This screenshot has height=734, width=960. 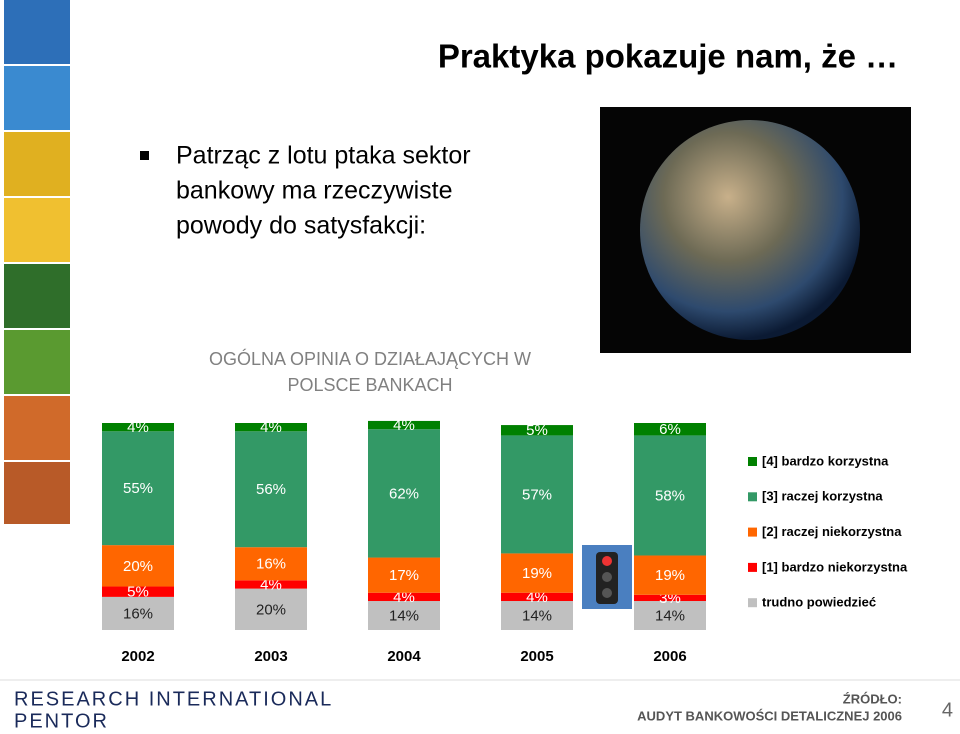 What do you see at coordinates (822, 496) in the screenshot?
I see `legend-label: [3] raczej korzystna` at bounding box center [822, 496].